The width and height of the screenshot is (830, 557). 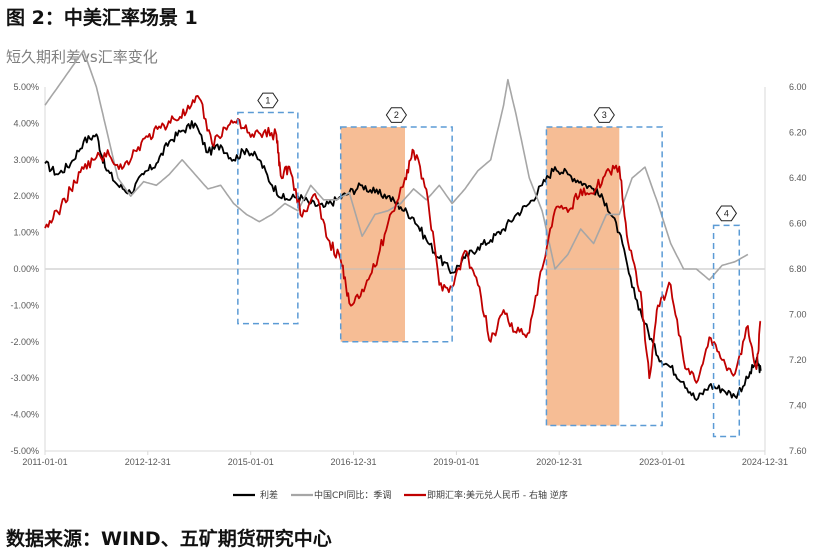 I want to click on x-tick-label: 2023-01-01, so click(x=662, y=462).